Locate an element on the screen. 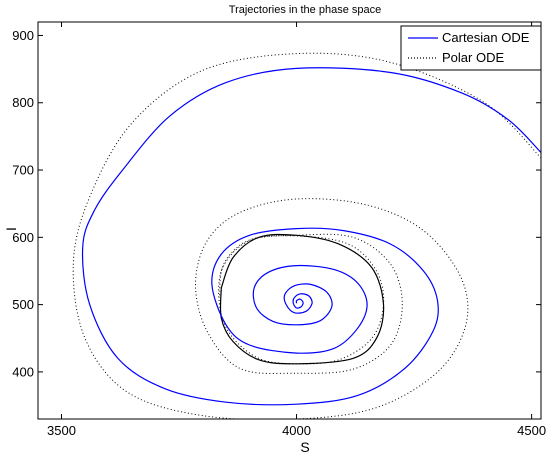 This screenshot has width=547, height=455. y-tick-label: 600 is located at coordinates (23, 237).